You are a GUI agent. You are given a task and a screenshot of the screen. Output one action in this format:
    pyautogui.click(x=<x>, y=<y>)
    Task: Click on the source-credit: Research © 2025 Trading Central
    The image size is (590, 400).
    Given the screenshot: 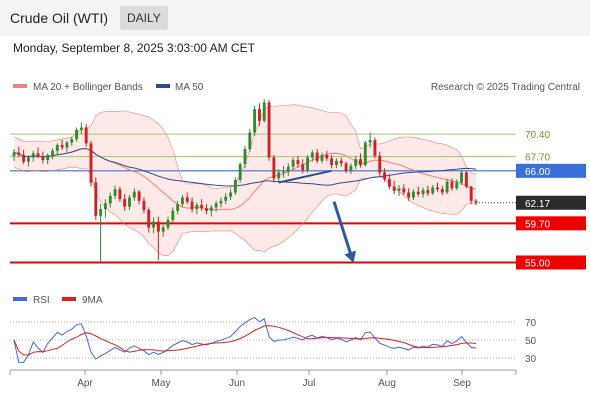 What is the action you would take?
    pyautogui.click(x=505, y=87)
    